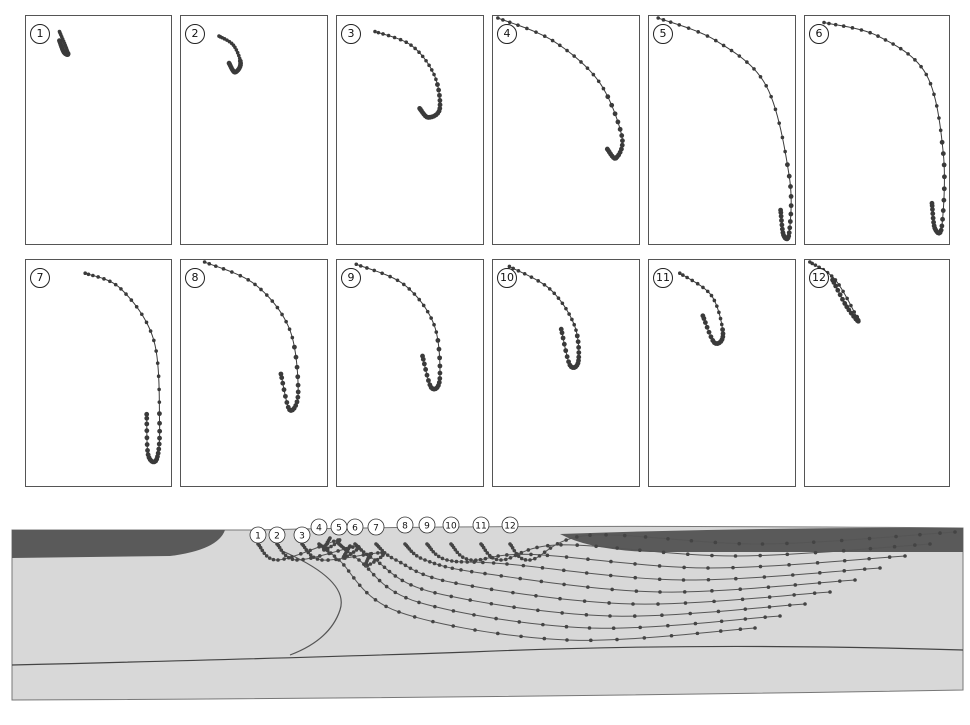 The width and height of the screenshot is (970, 725). I want to click on stage-label-text: 12, so click(509, 527).